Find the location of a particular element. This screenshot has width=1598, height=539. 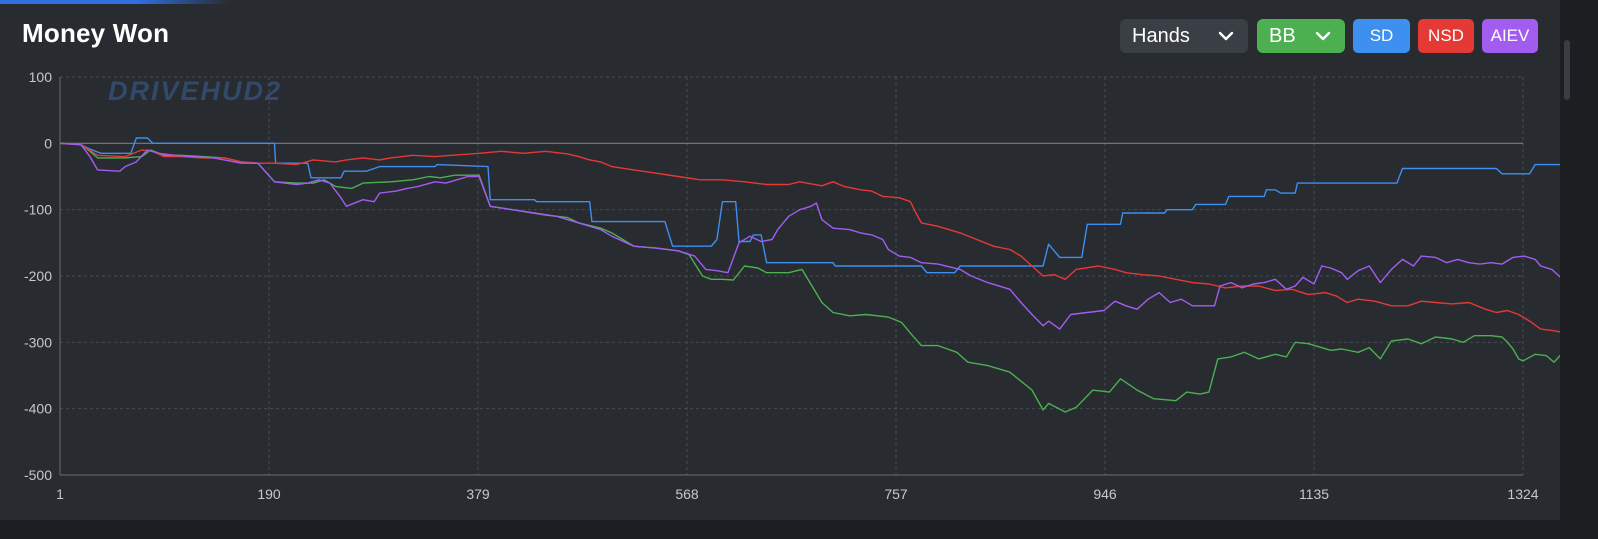

y-tick-label: -300 is located at coordinates (38, 342).